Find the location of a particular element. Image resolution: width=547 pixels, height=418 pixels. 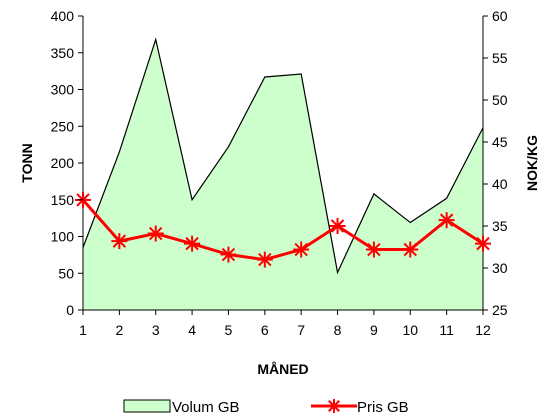

y-tick-label-left: 100 is located at coordinates (63, 237).